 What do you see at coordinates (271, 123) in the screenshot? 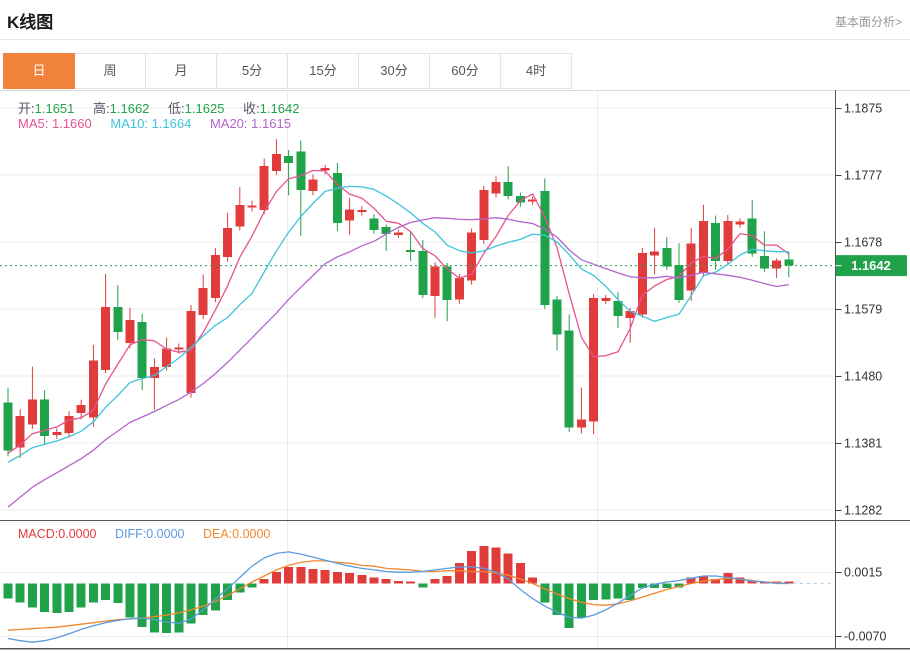
I see `ma20-value: 1.1615` at bounding box center [271, 123].